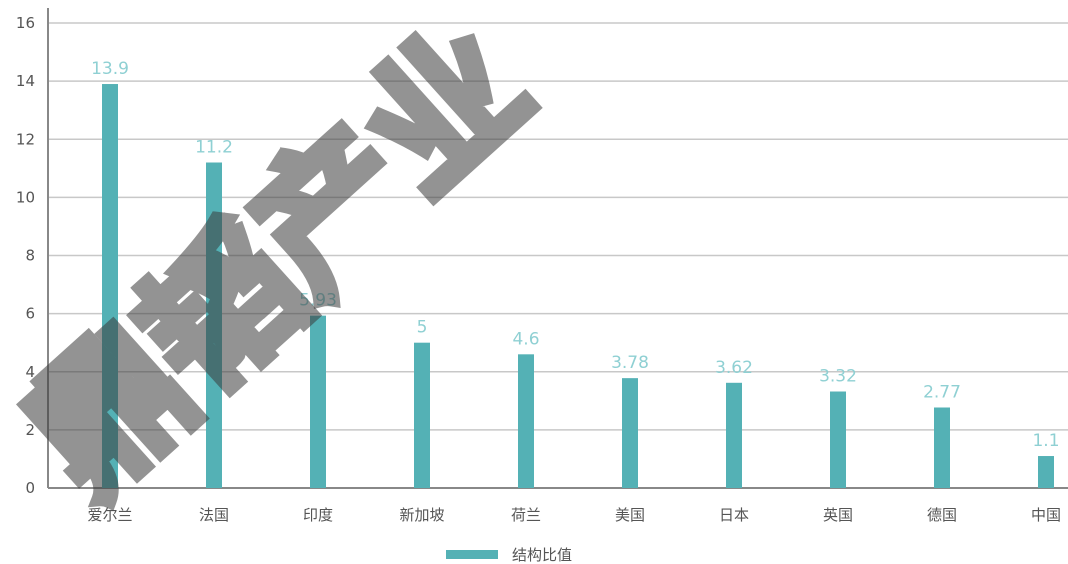  Describe the element at coordinates (525, 339) in the screenshot. I see `data-label: 4.6` at that location.